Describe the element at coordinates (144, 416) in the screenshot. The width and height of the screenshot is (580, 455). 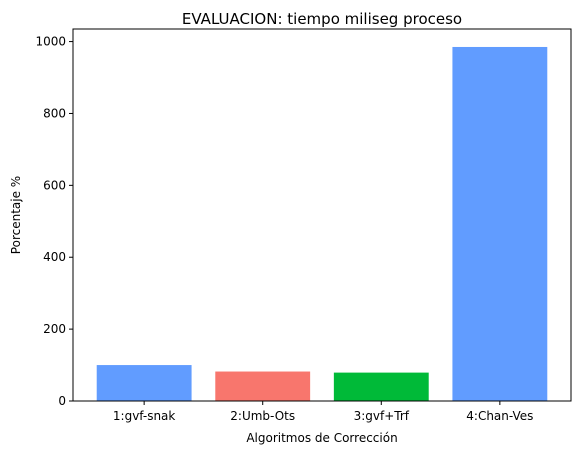
I see `x-tick-label: 1:gvf-snak` at that location.